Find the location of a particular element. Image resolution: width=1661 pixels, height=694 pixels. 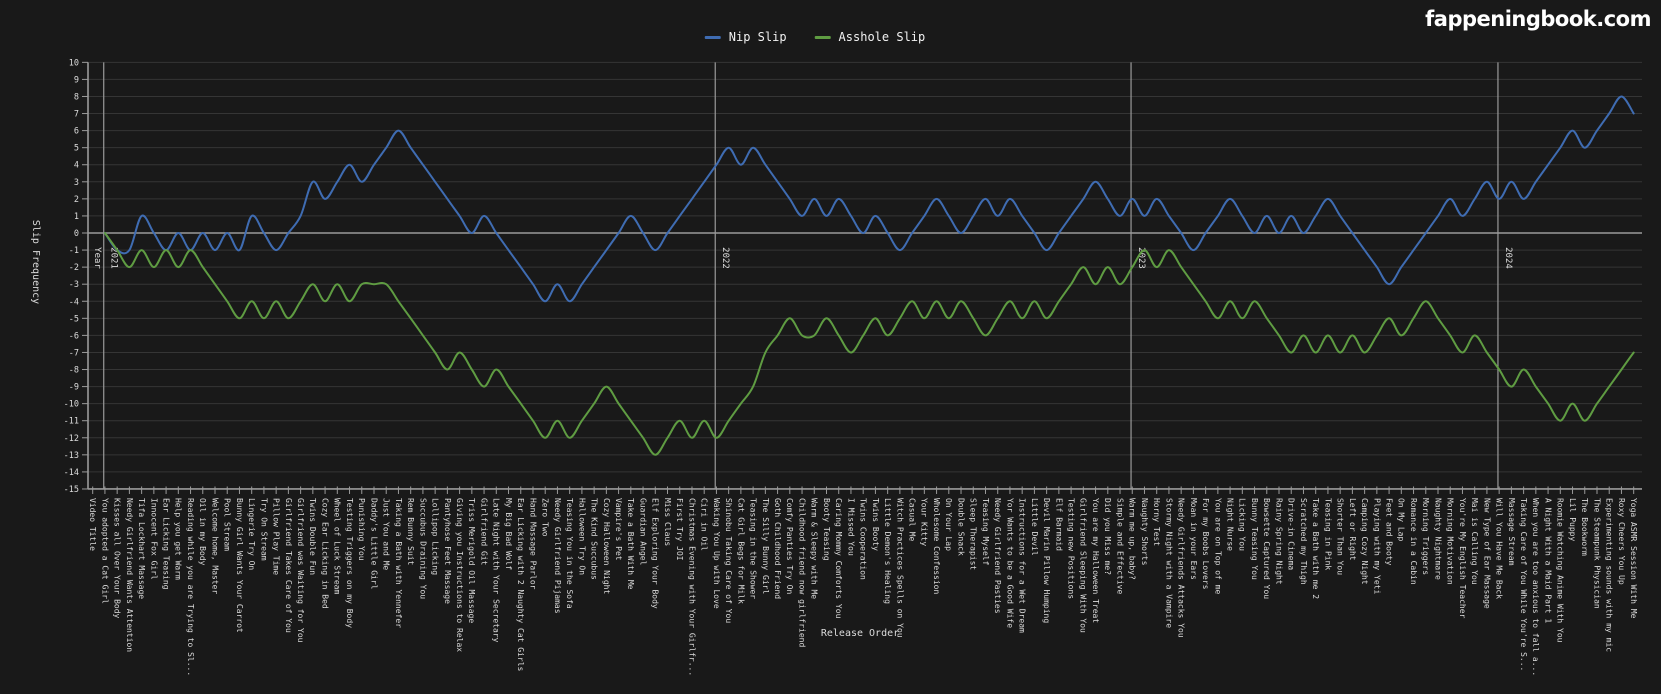

x-label: Yor Wants to be a Good Wife is located at coordinates (1009, 563).